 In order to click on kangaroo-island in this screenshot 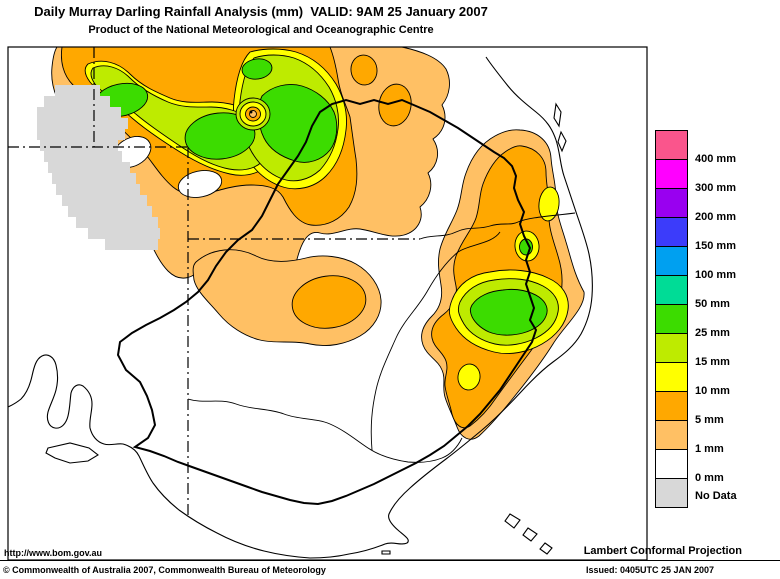, I will do `click(72, 453)`.